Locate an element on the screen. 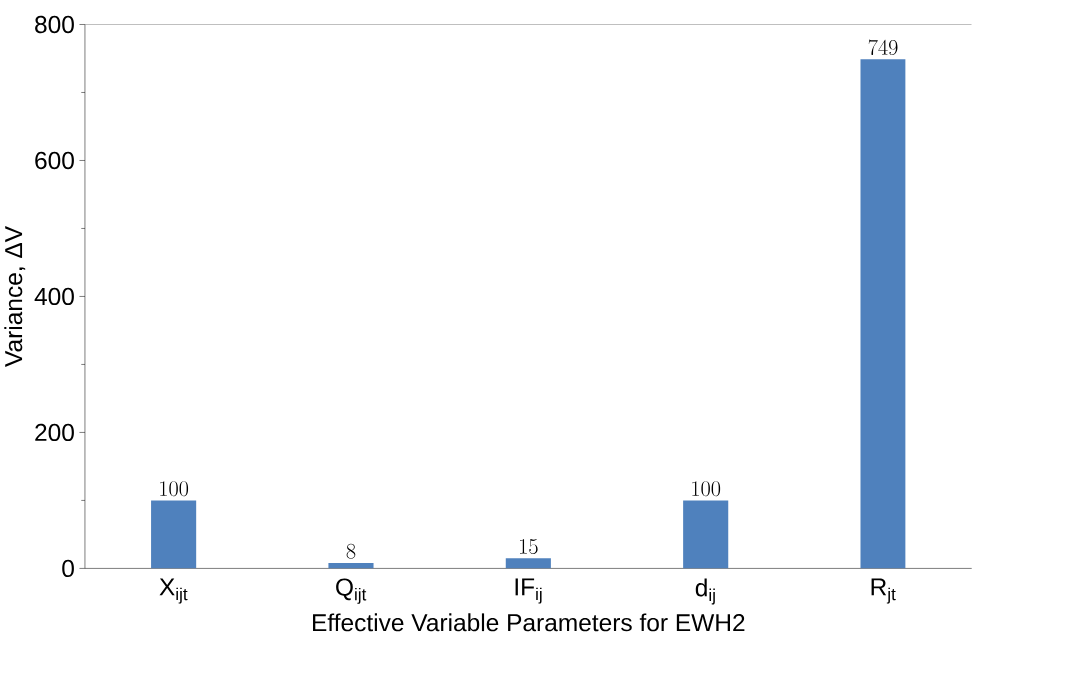  x-tick-label: X$_{ijt}$ is located at coordinates (173, 591).